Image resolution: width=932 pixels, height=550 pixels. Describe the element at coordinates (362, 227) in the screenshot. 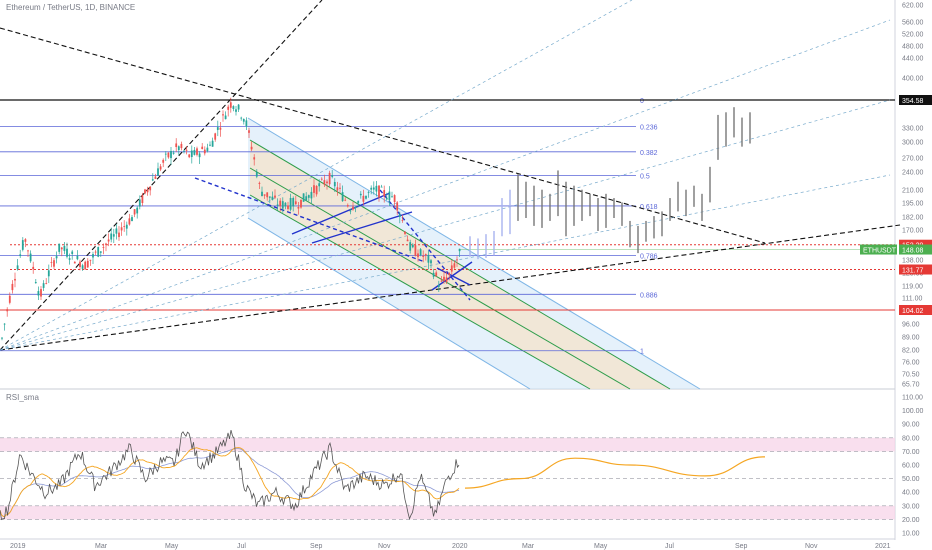

I see `flag-bottom` at that location.